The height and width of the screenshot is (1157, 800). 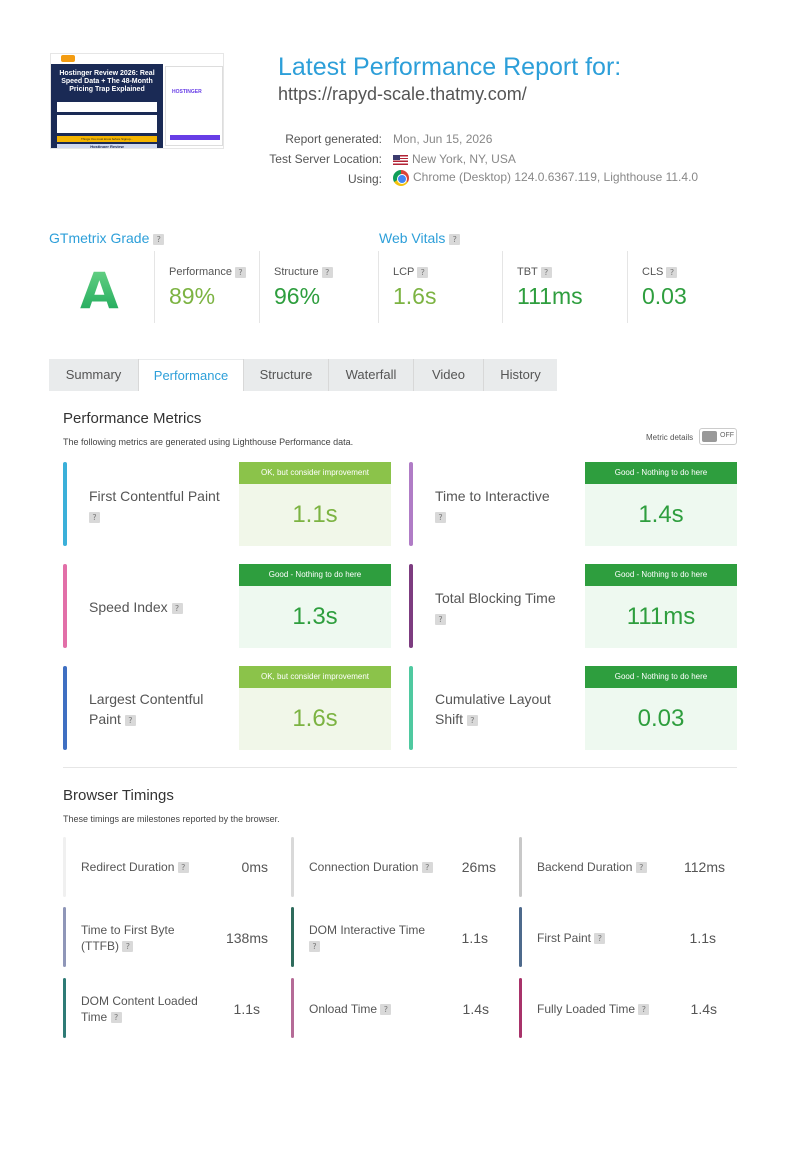 I want to click on timing-connection-duration: Connection Duration ? 26ms, so click(x=393, y=867).